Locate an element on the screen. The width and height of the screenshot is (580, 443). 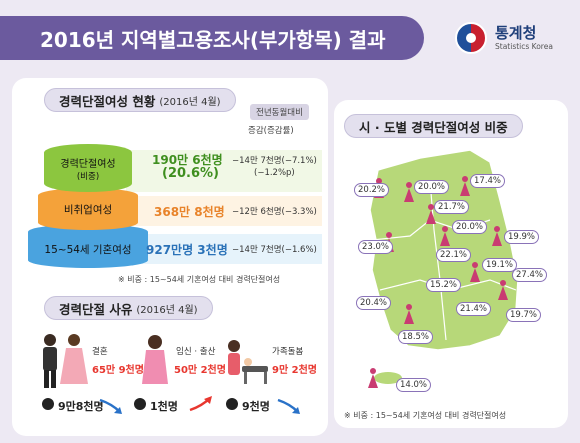
married-women-change: −14만 7천명(−1.6%) is located at coordinates (274, 250).